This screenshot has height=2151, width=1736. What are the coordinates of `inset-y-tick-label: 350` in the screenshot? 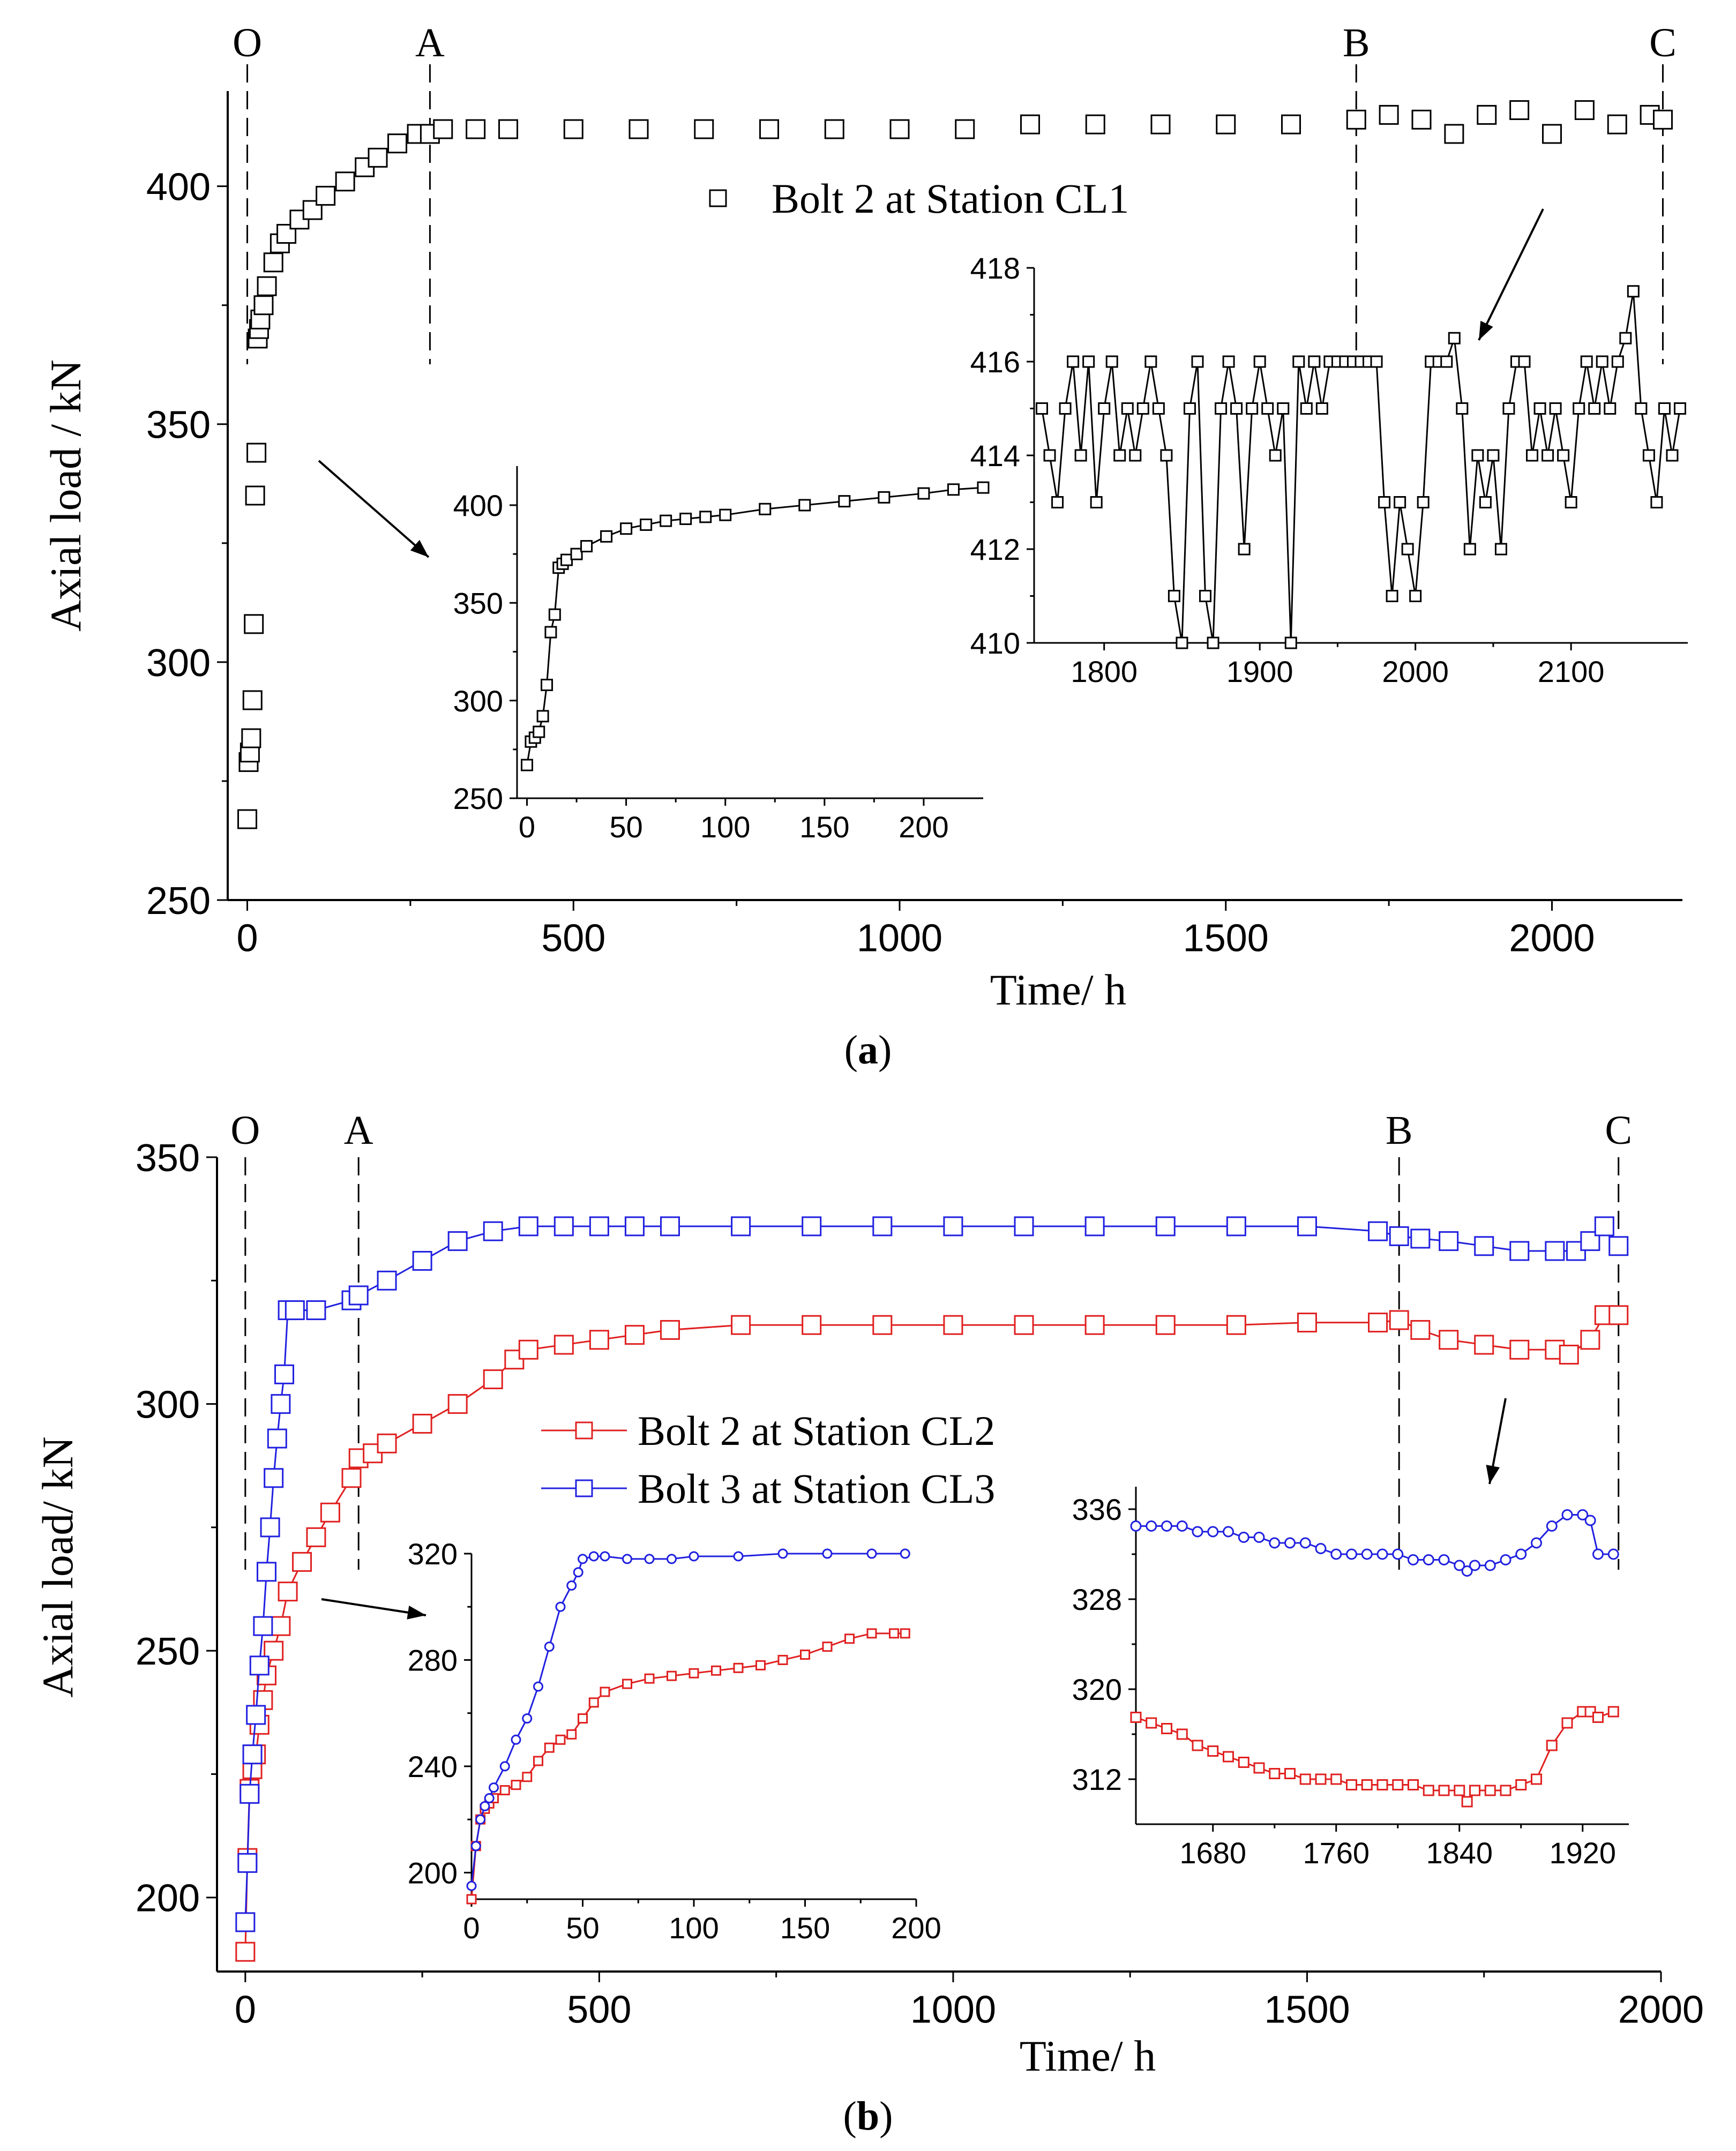 It's located at (478, 603).